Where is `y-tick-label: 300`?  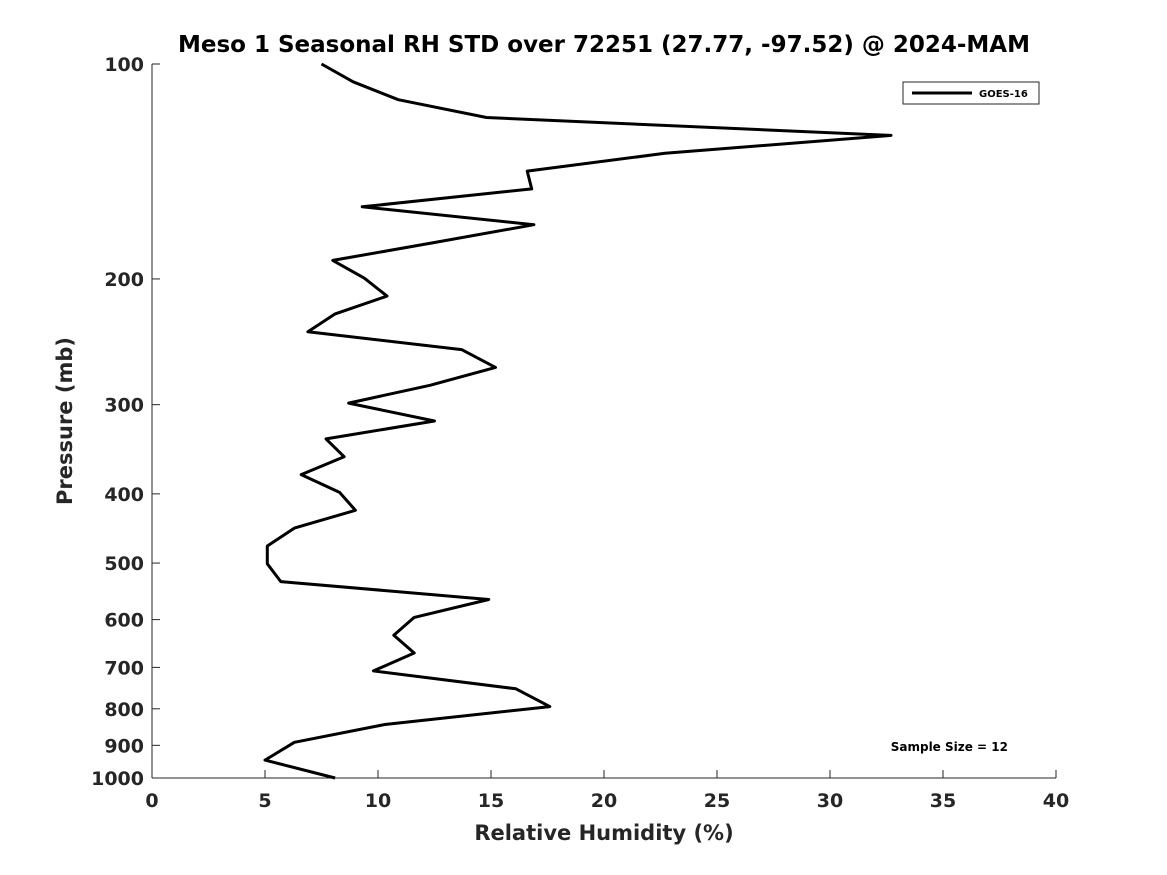 y-tick-label: 300 is located at coordinates (124, 406).